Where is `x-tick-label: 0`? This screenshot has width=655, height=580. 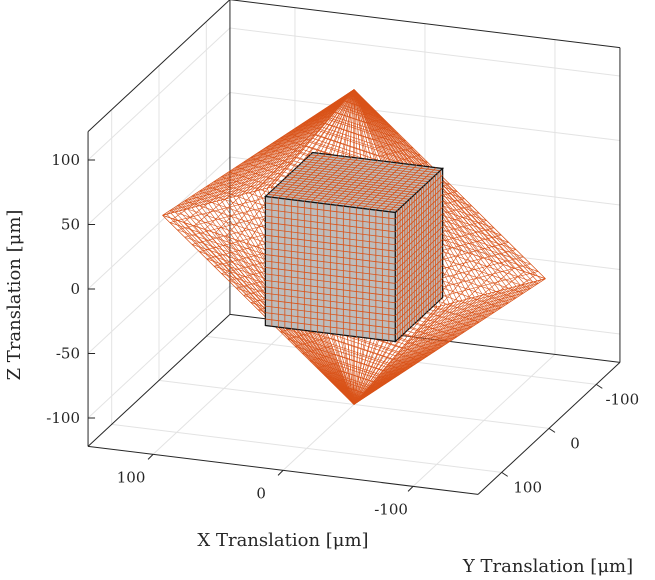 x-tick-label: 0 is located at coordinates (261, 493).